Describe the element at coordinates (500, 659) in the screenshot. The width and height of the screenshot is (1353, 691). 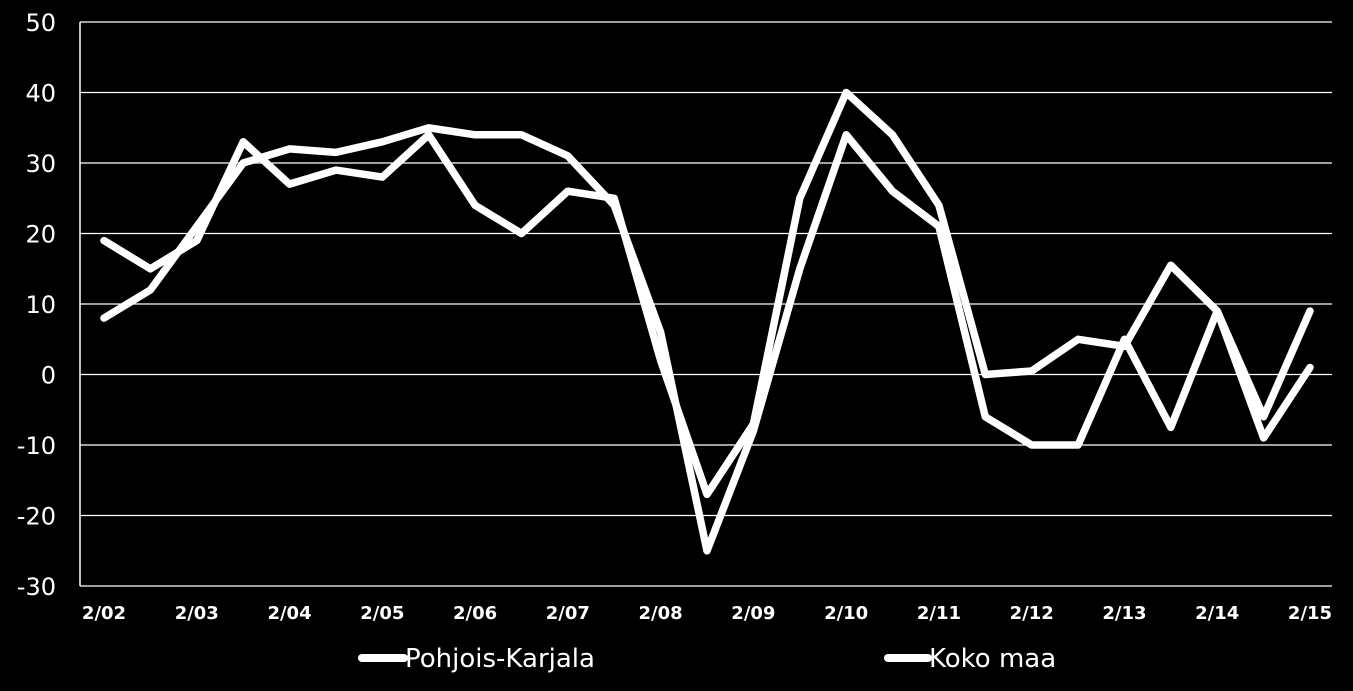
I see `legend-label-pohjois-karjala: Pohjois-Karjala` at that location.